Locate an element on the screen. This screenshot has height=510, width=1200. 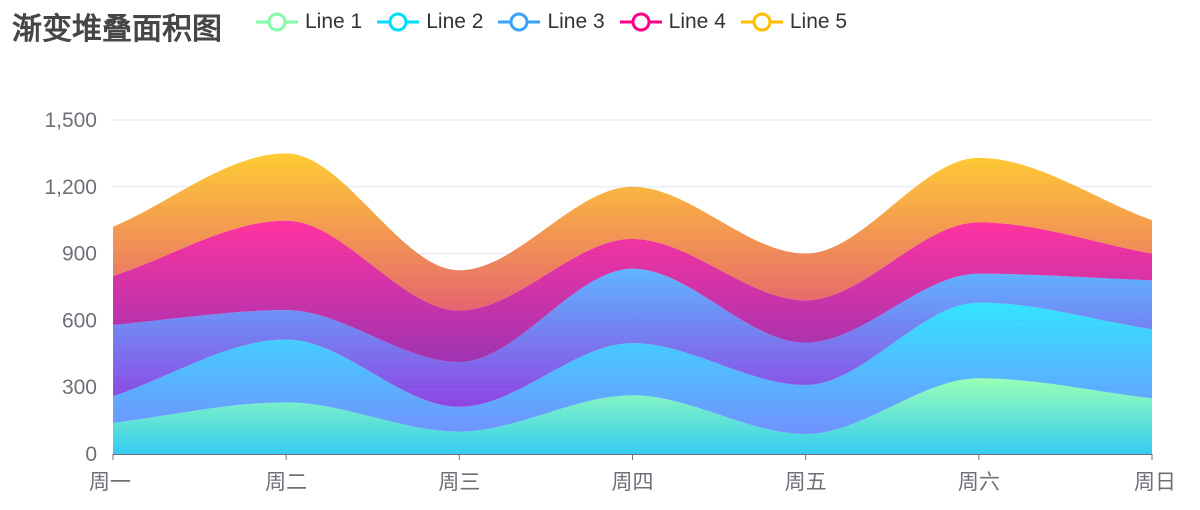
x-tick-label: 周二 is located at coordinates (286, 482).